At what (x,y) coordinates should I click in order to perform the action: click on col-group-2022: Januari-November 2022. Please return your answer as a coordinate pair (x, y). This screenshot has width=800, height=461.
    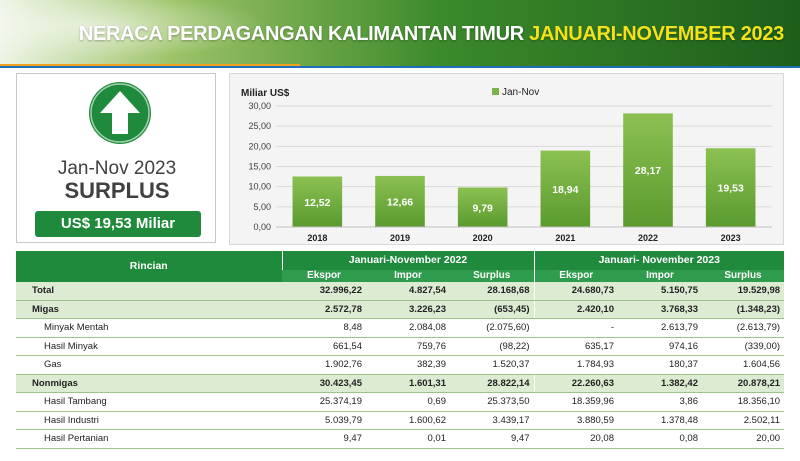
    Looking at the image, I should click on (407, 260).